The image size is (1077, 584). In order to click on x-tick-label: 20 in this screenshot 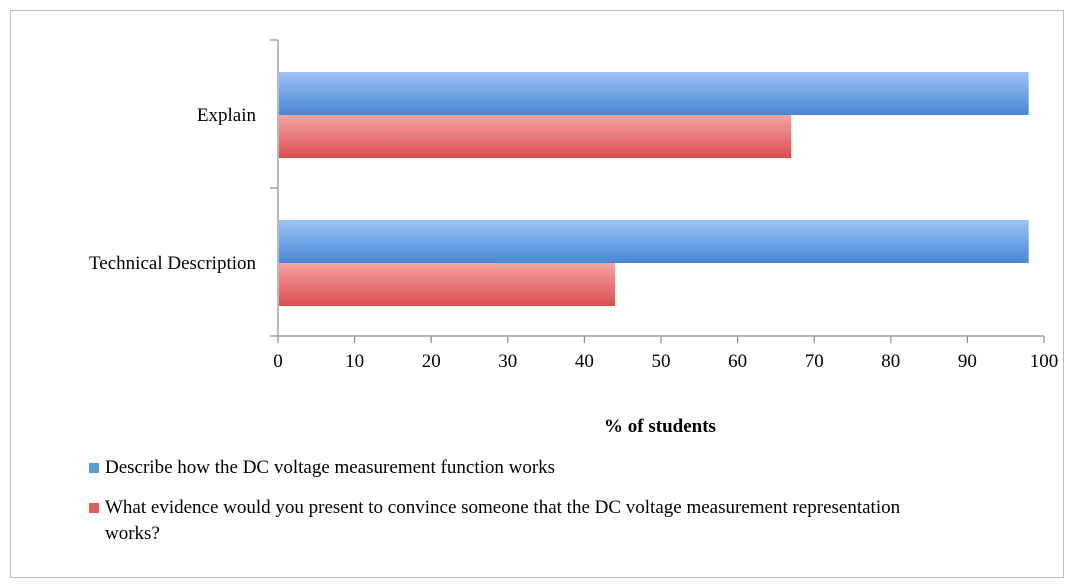, I will do `click(431, 361)`.